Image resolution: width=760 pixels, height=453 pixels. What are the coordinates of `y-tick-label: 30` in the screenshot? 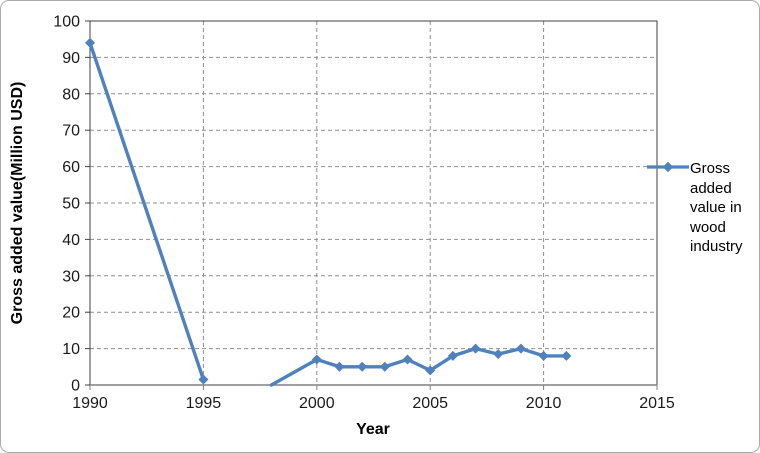 It's located at (71, 276).